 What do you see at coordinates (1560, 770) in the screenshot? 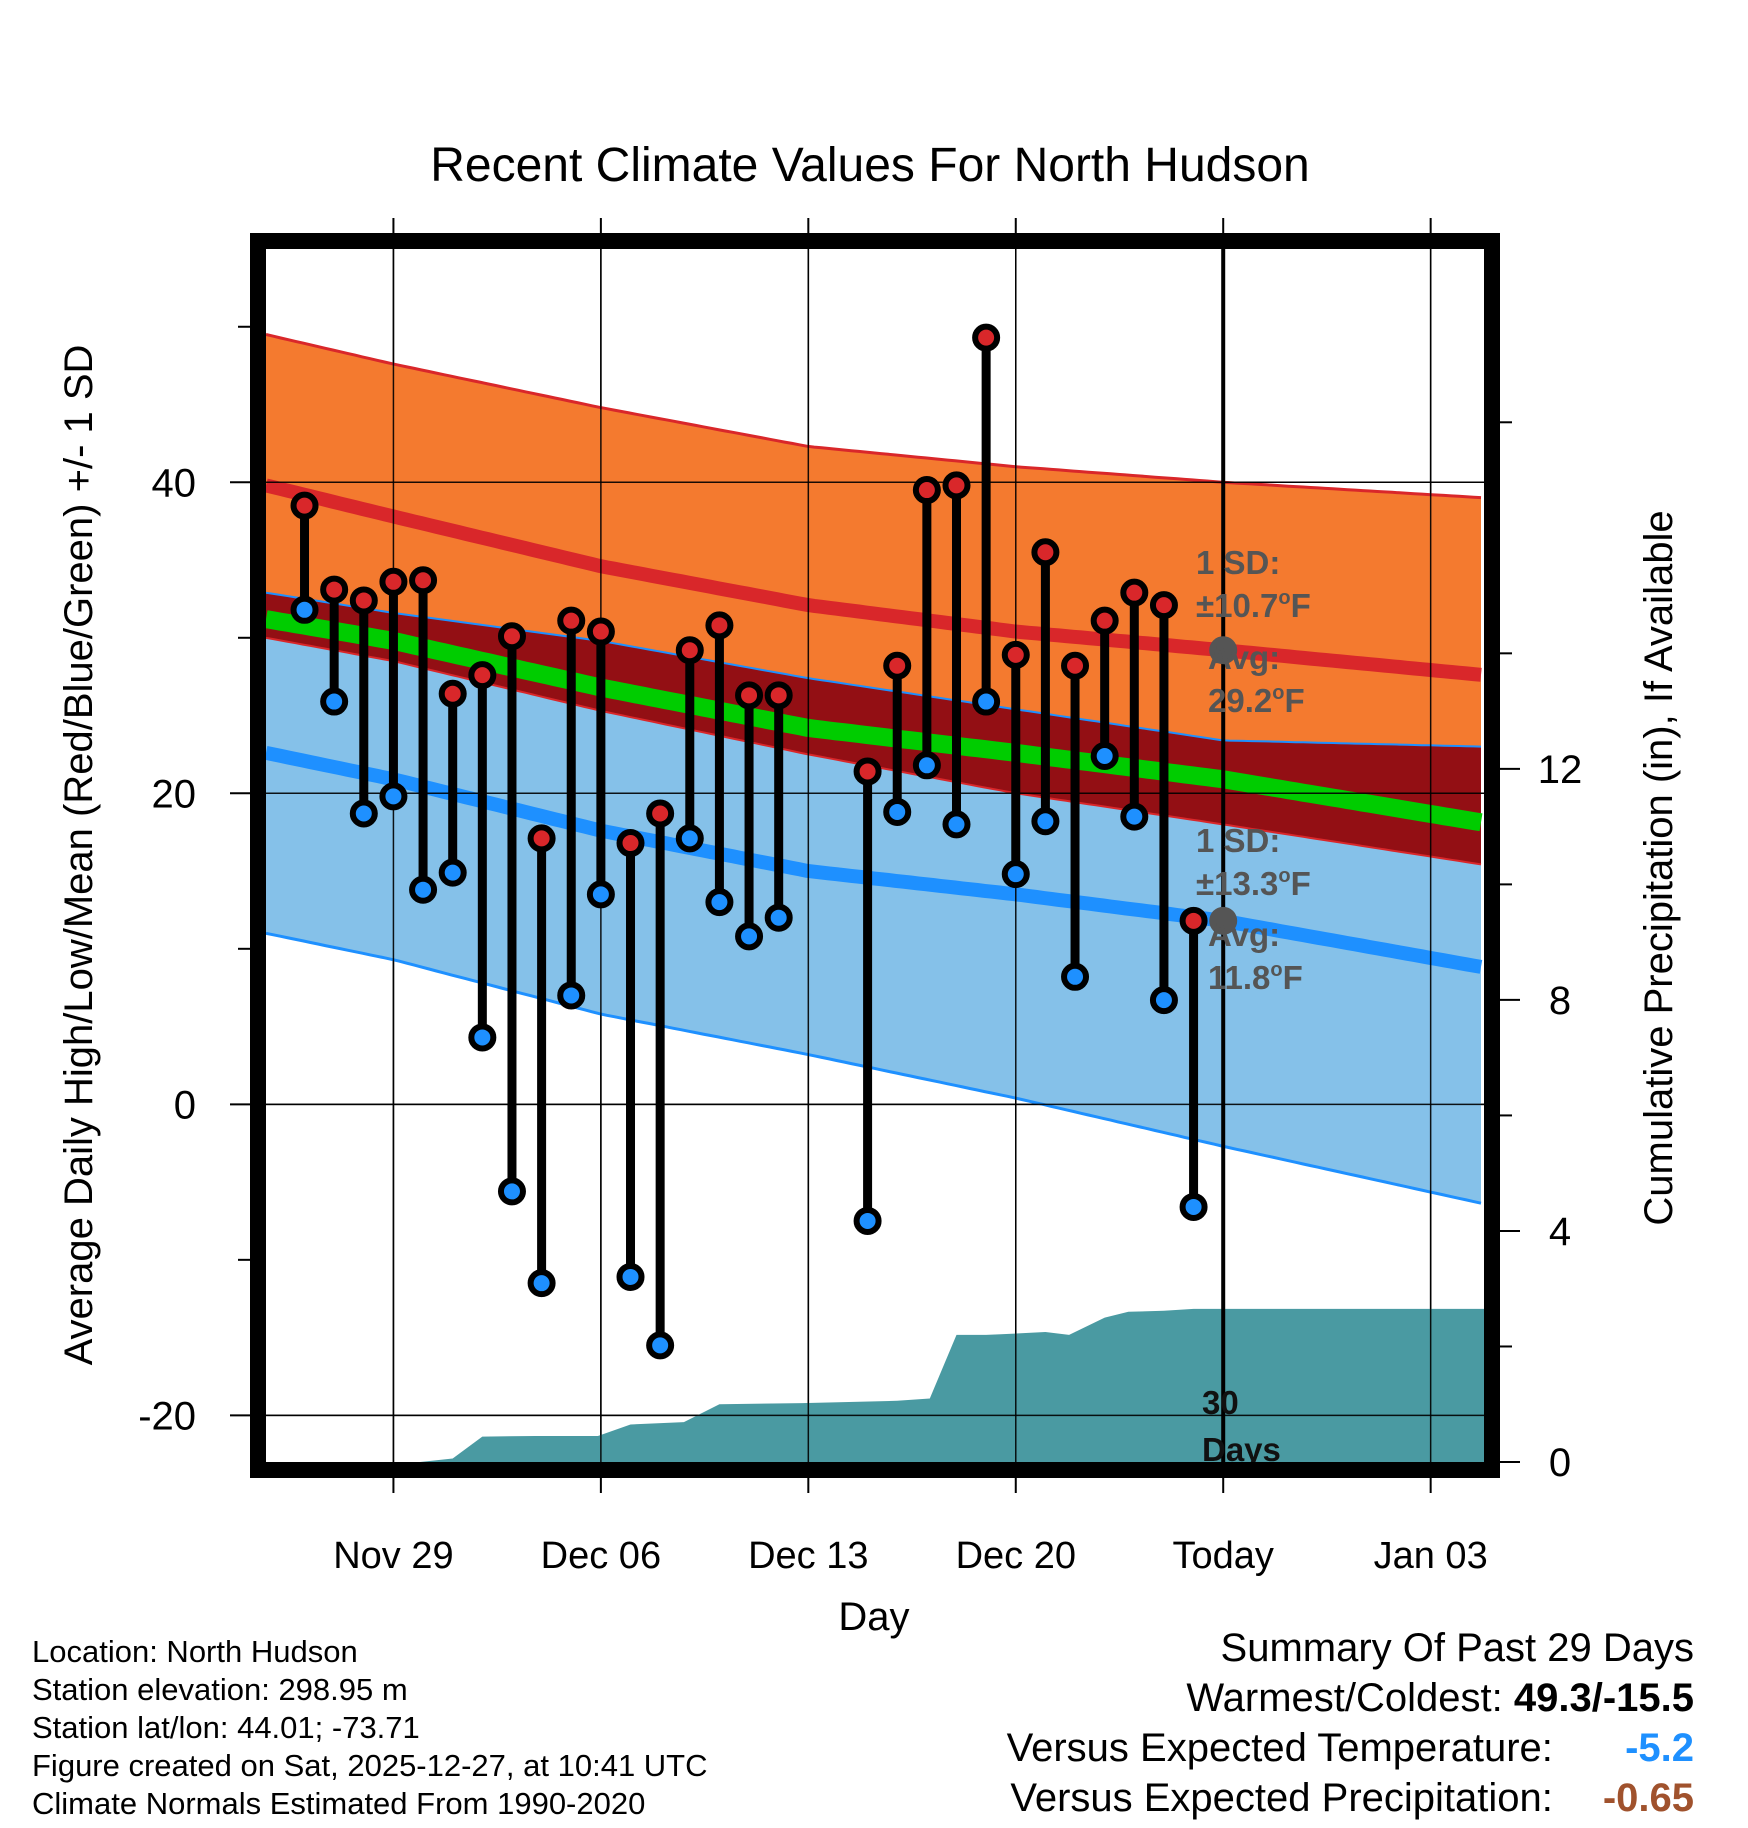
I see `y-tick-label-right: 12` at bounding box center [1560, 770].